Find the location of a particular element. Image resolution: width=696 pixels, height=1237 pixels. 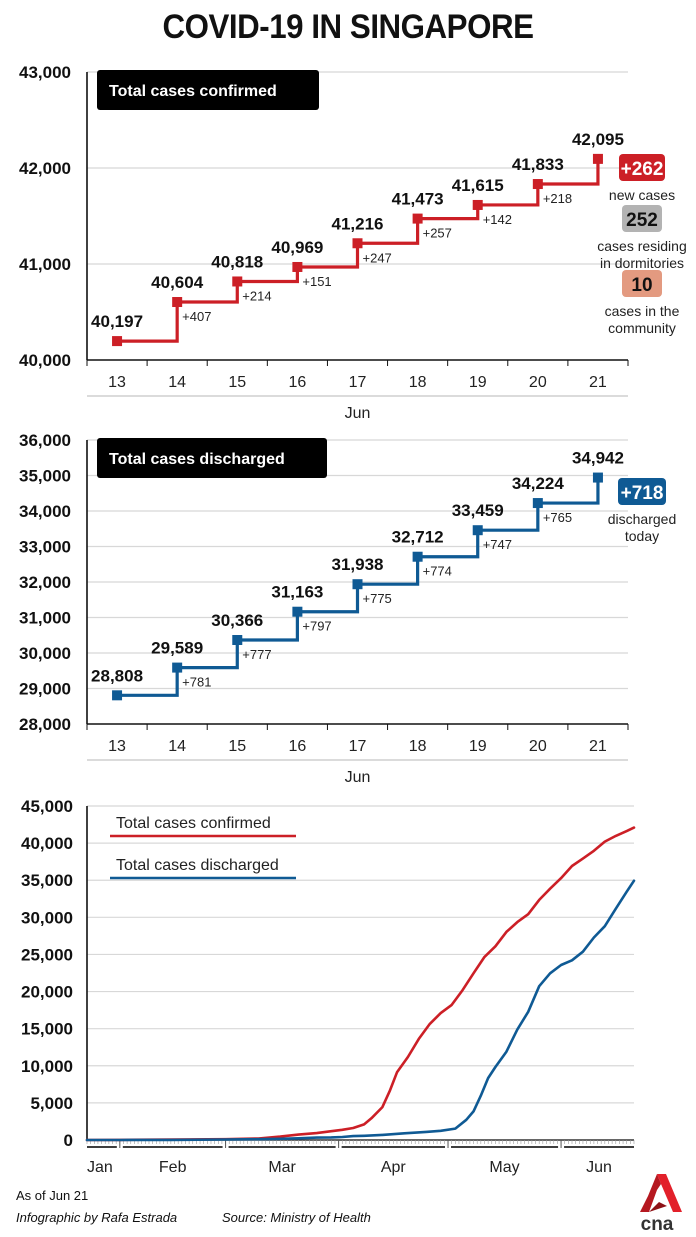

y-tick-label: 15,000 is located at coordinates (47, 1029).